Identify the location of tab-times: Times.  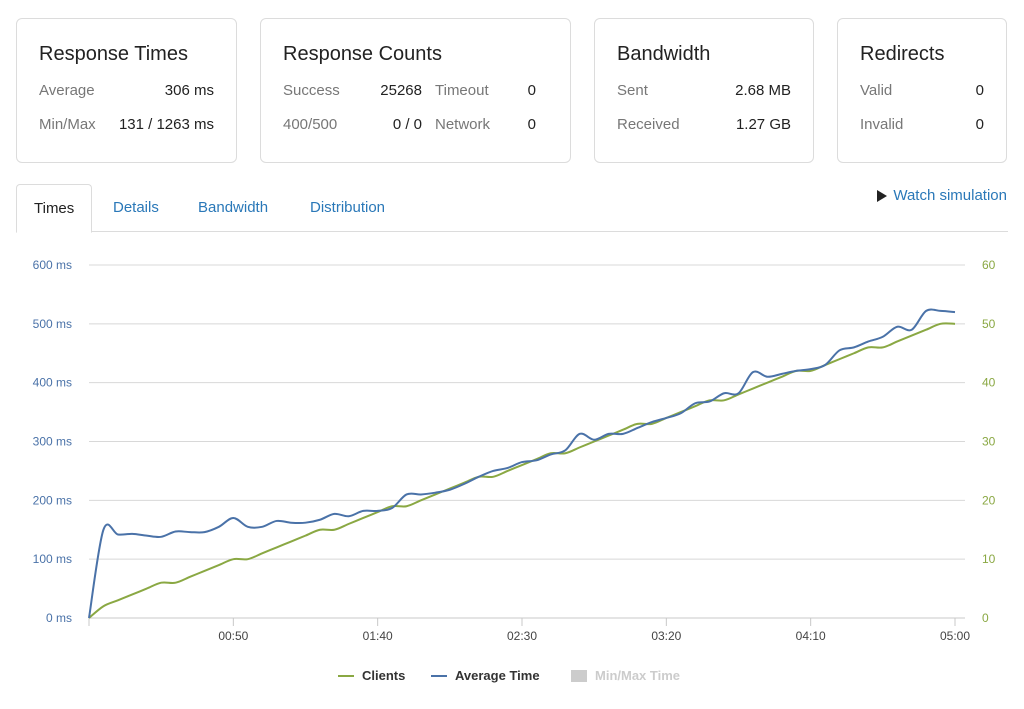
(54, 208).